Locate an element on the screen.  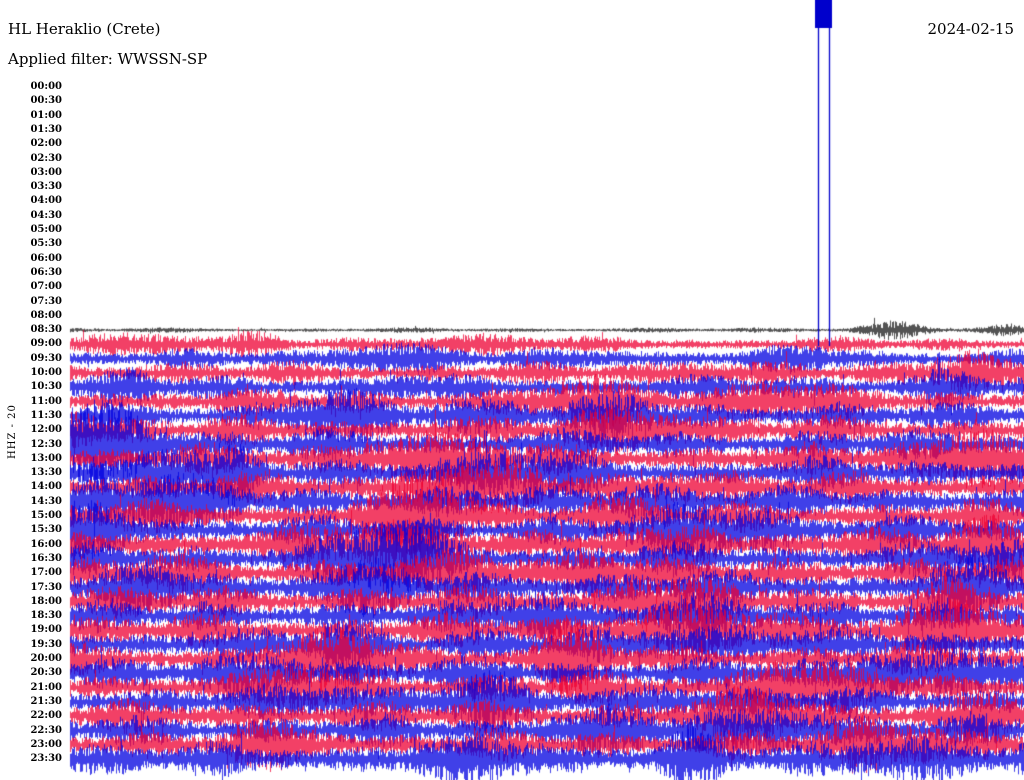
time-label: 00:30 is located at coordinates (46, 101).